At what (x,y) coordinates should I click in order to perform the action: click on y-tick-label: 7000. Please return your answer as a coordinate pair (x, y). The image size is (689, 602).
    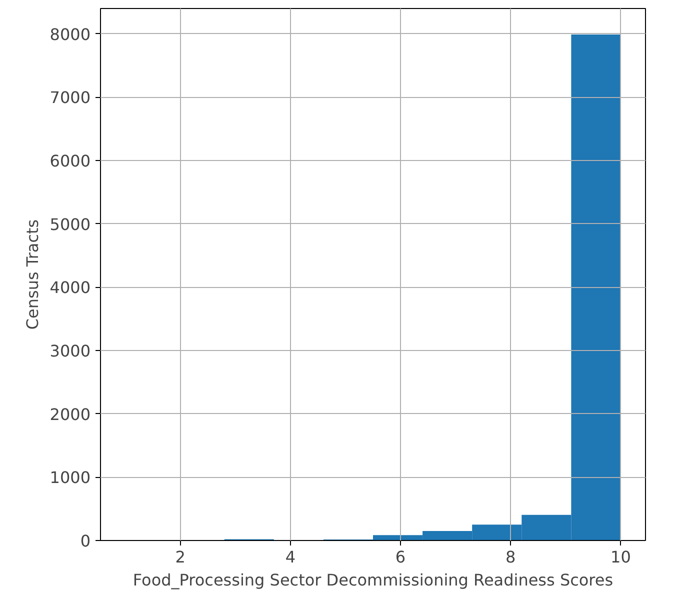
    Looking at the image, I should click on (70, 98).